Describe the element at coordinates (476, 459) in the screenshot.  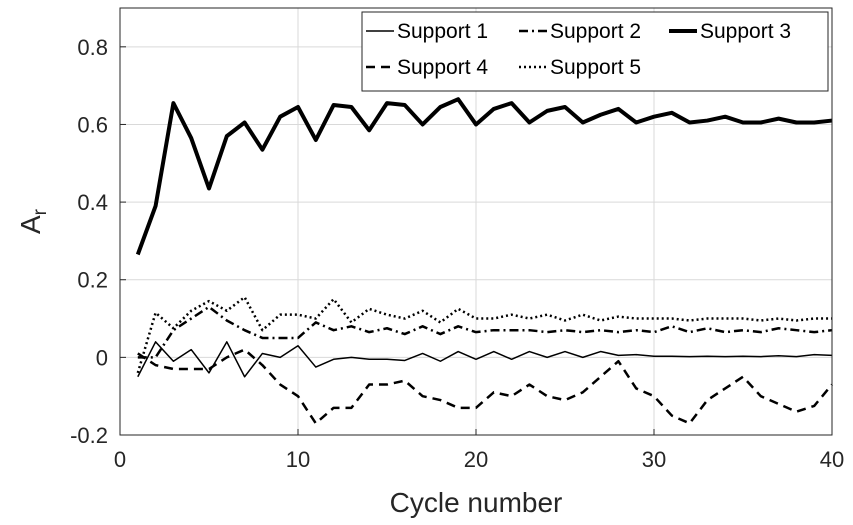
I see `x-tick-label: 20` at that location.